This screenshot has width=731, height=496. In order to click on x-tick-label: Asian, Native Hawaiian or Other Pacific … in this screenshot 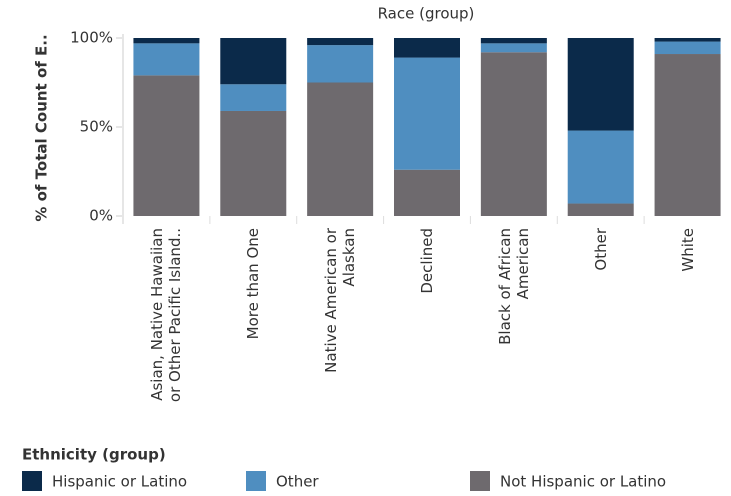, I will do `click(166, 315)`.